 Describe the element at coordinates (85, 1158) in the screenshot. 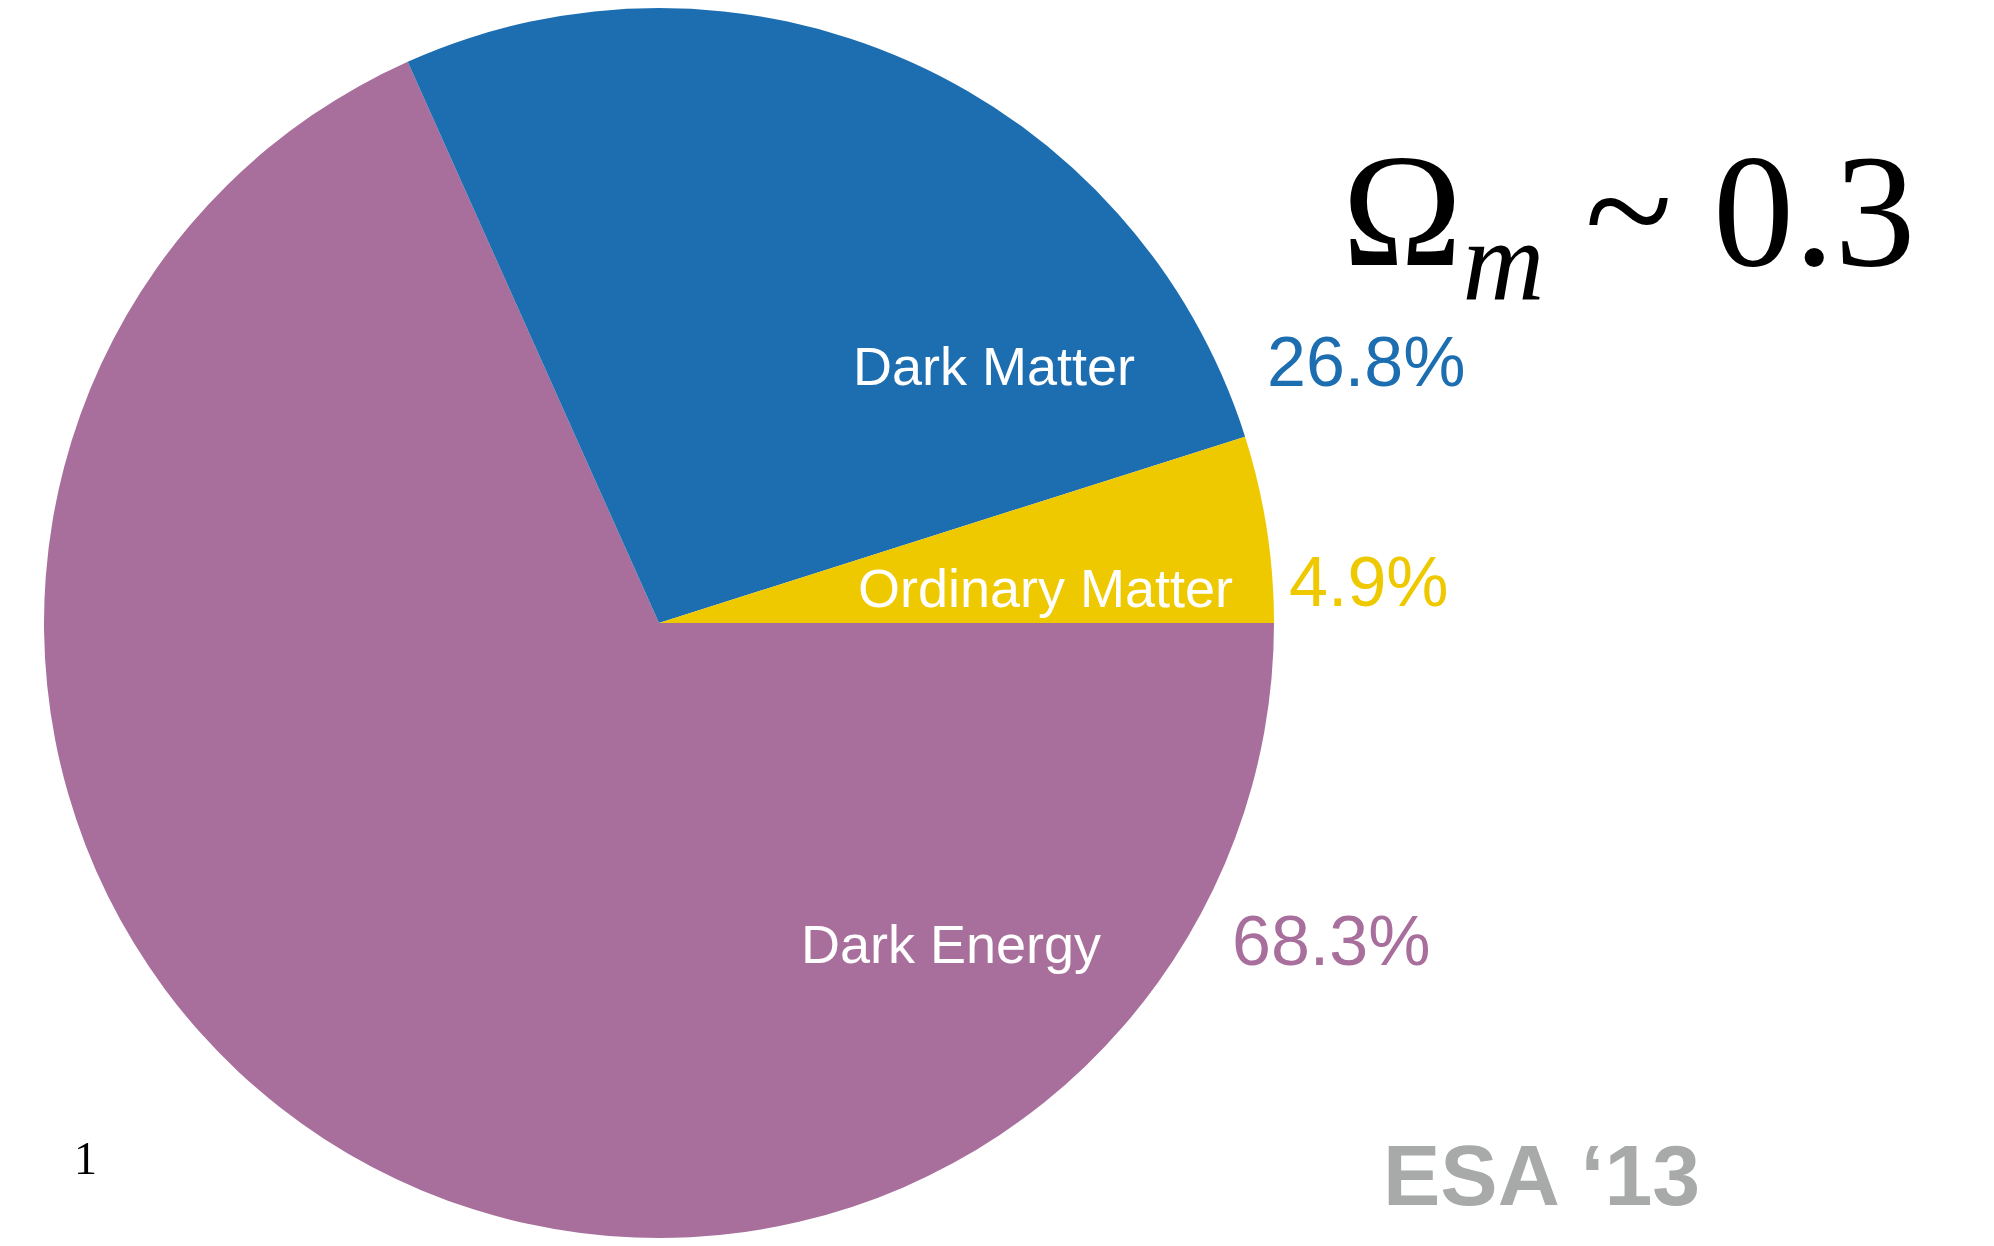

I see `text: 1` at that location.